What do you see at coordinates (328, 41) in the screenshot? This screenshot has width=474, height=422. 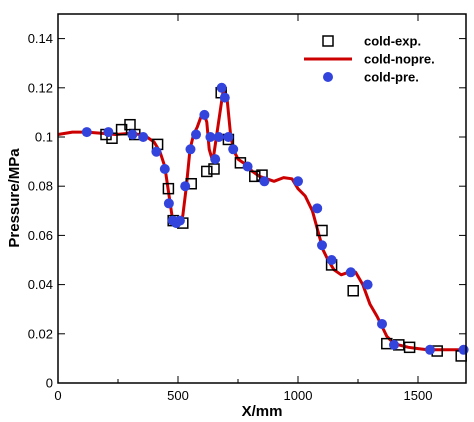 I see `legend-swatch-square` at bounding box center [328, 41].